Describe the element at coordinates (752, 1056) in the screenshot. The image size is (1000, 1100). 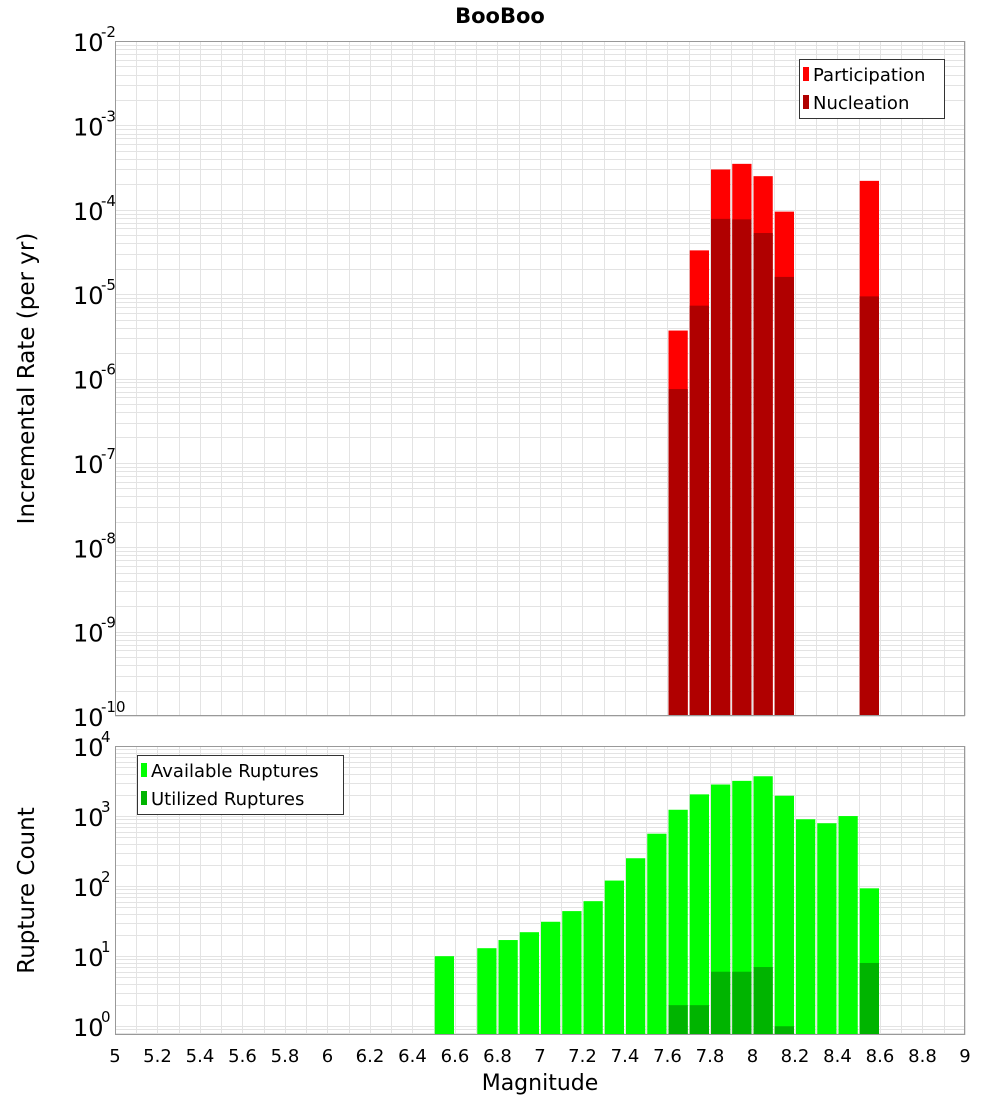
I see `x-tick-label-15: 8` at that location.